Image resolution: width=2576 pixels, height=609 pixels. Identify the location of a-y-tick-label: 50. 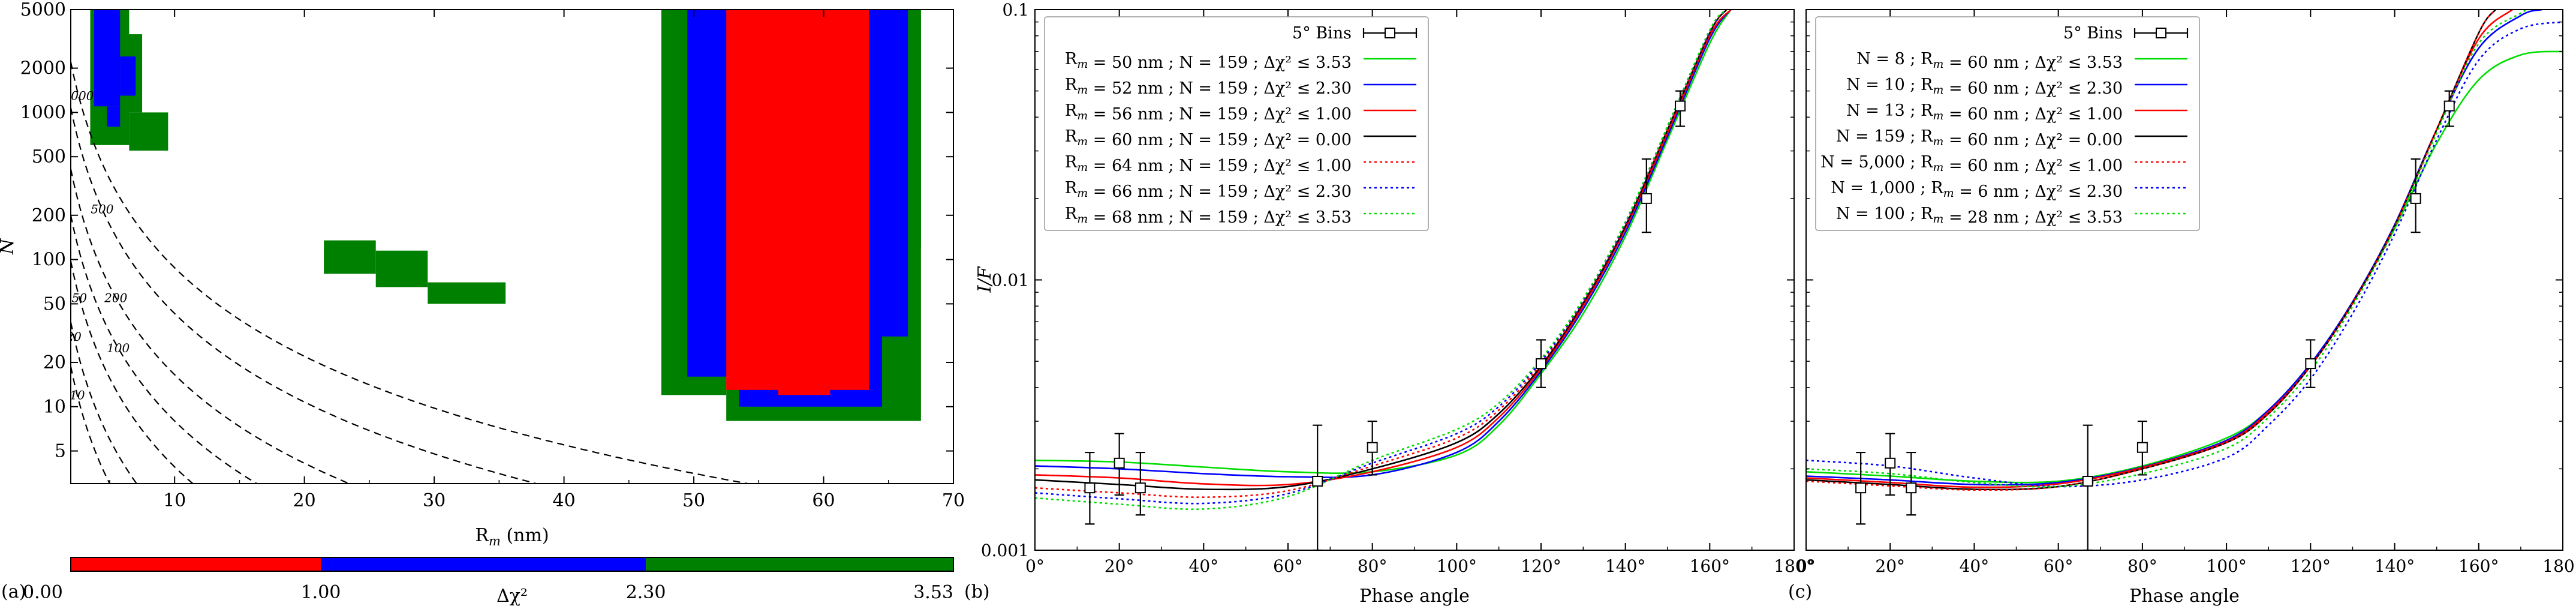
(55, 303).